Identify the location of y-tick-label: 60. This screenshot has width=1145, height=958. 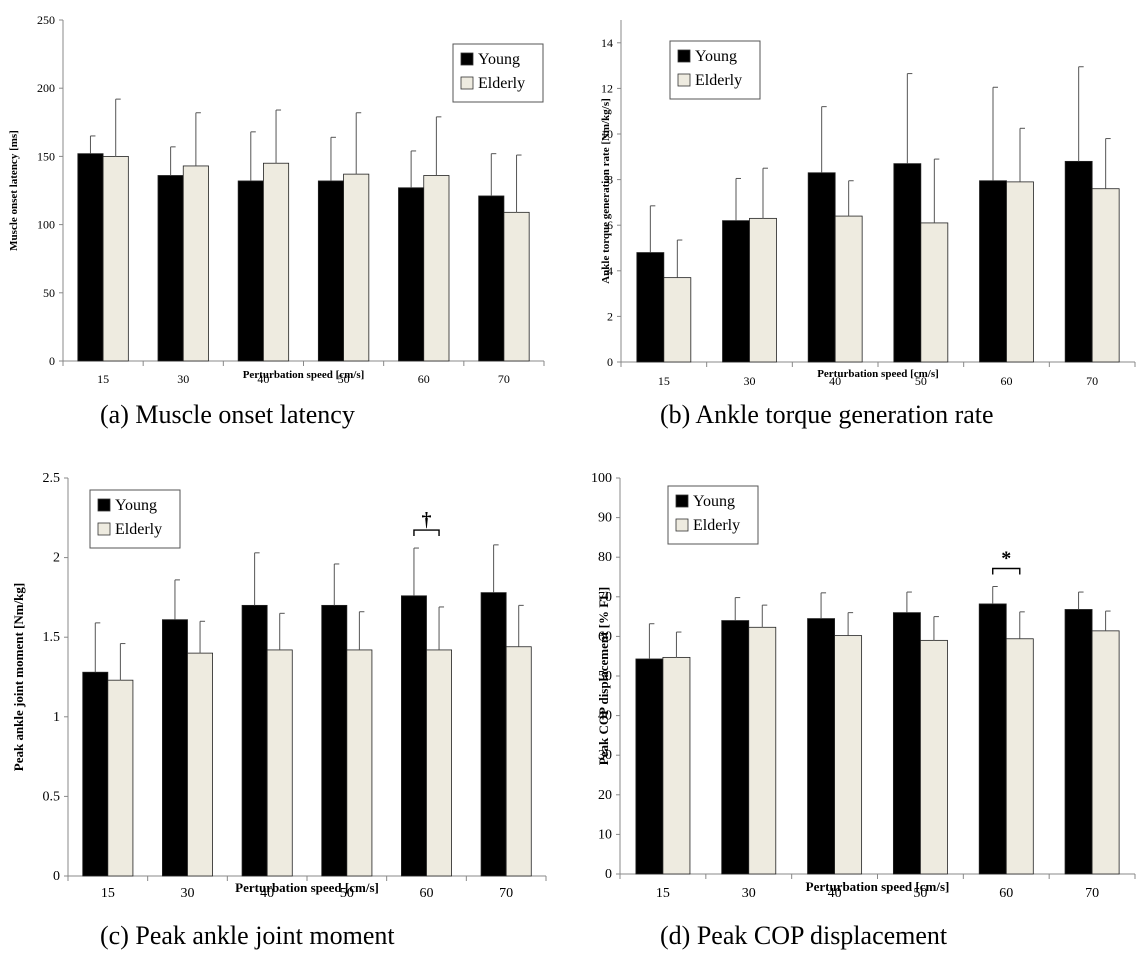
(605, 636).